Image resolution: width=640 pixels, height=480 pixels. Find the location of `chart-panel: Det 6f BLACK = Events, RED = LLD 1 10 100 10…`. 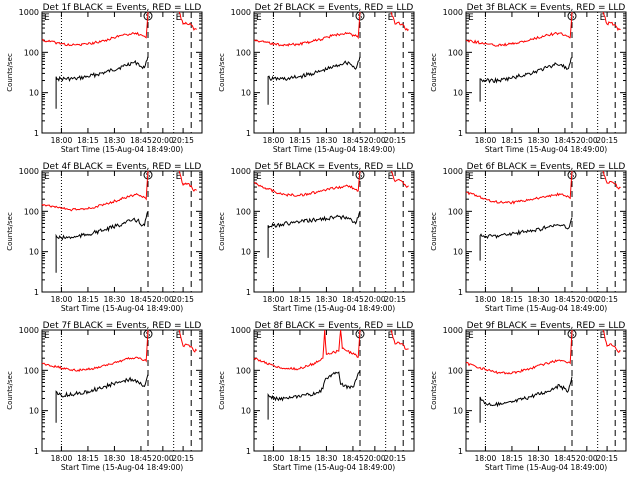

chart-panel: Det 6f BLACK = Events, RED = LLD 1 10 100 10… is located at coordinates (528, 237).